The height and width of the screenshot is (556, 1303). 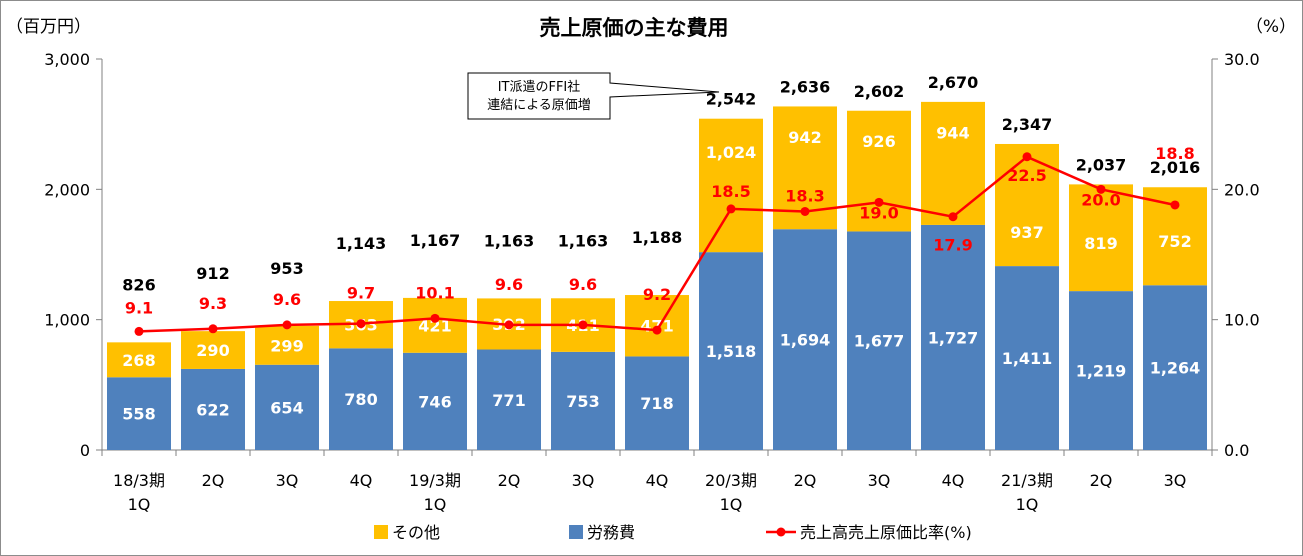 What do you see at coordinates (805, 86) in the screenshot?
I see `total-value-label: 2,636` at bounding box center [805, 86].